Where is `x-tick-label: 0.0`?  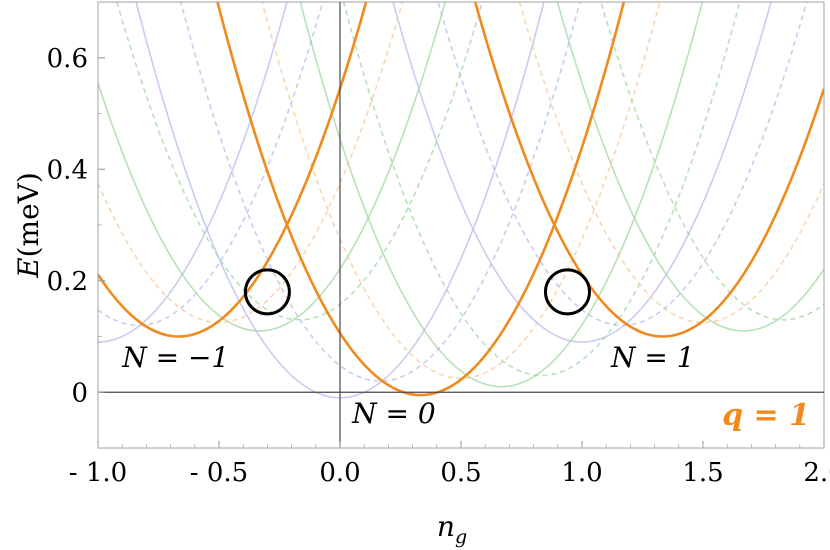
x-tick-label: 0.0 is located at coordinates (339, 473).